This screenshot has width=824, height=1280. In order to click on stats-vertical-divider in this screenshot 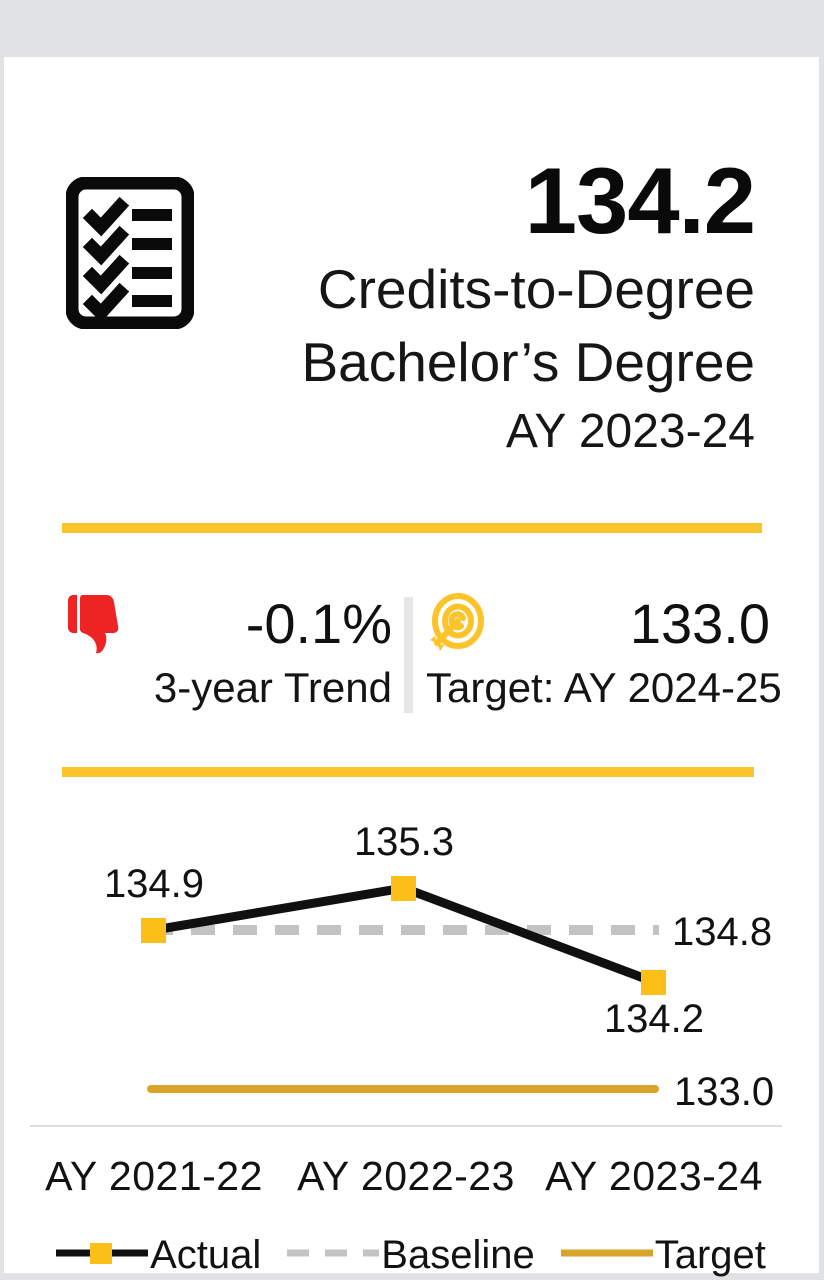, I will do `click(408, 655)`.